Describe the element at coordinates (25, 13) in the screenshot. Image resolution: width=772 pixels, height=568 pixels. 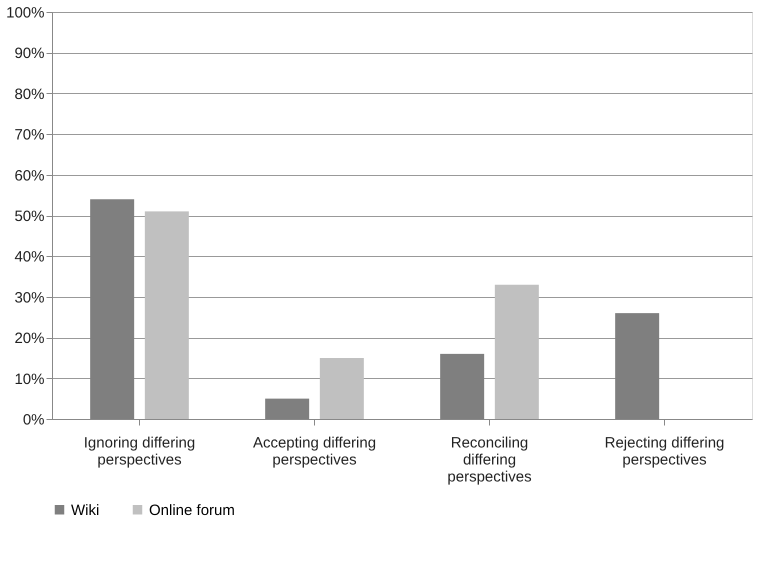
I see `y-tick-label: 100%` at that location.